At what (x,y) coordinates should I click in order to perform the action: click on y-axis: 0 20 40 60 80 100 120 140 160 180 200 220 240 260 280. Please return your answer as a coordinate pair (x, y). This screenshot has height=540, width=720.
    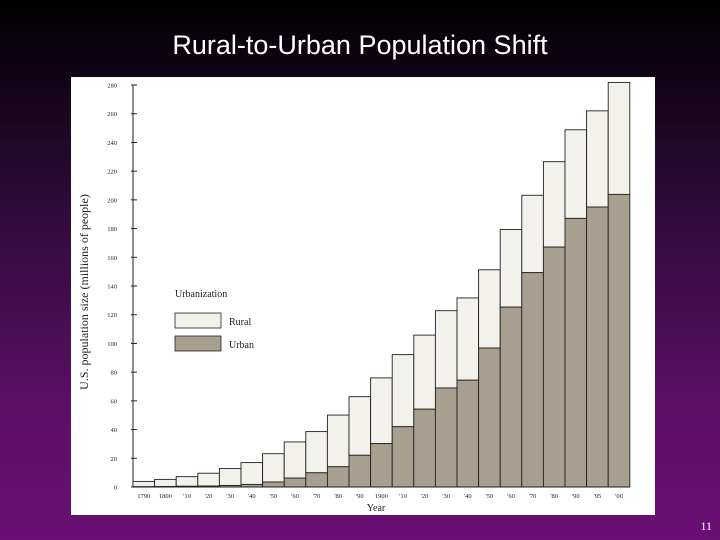
    Looking at the image, I should click on (122, 287).